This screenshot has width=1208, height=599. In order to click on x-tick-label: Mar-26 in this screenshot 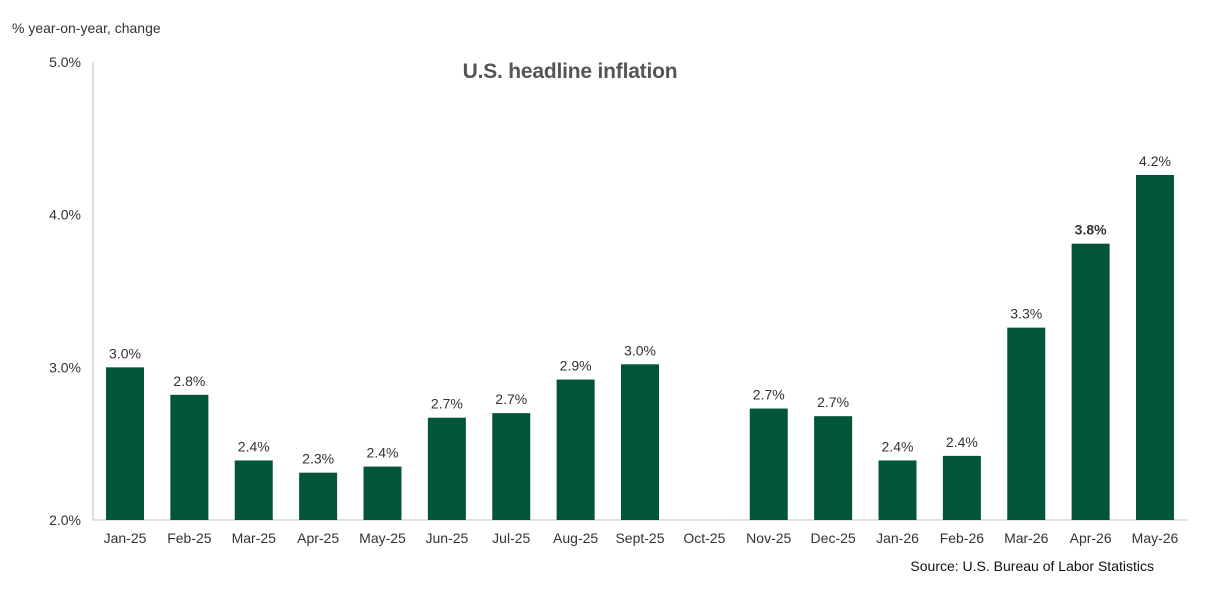, I will do `click(1026, 538)`.